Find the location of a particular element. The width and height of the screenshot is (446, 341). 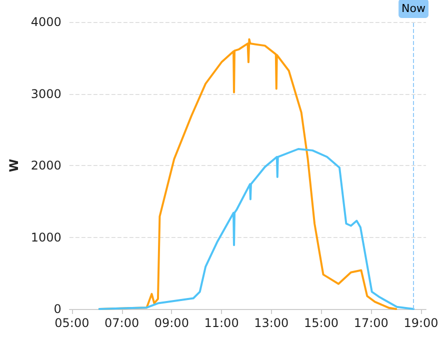

x-tick-label: 13:00 is located at coordinates (271, 323).